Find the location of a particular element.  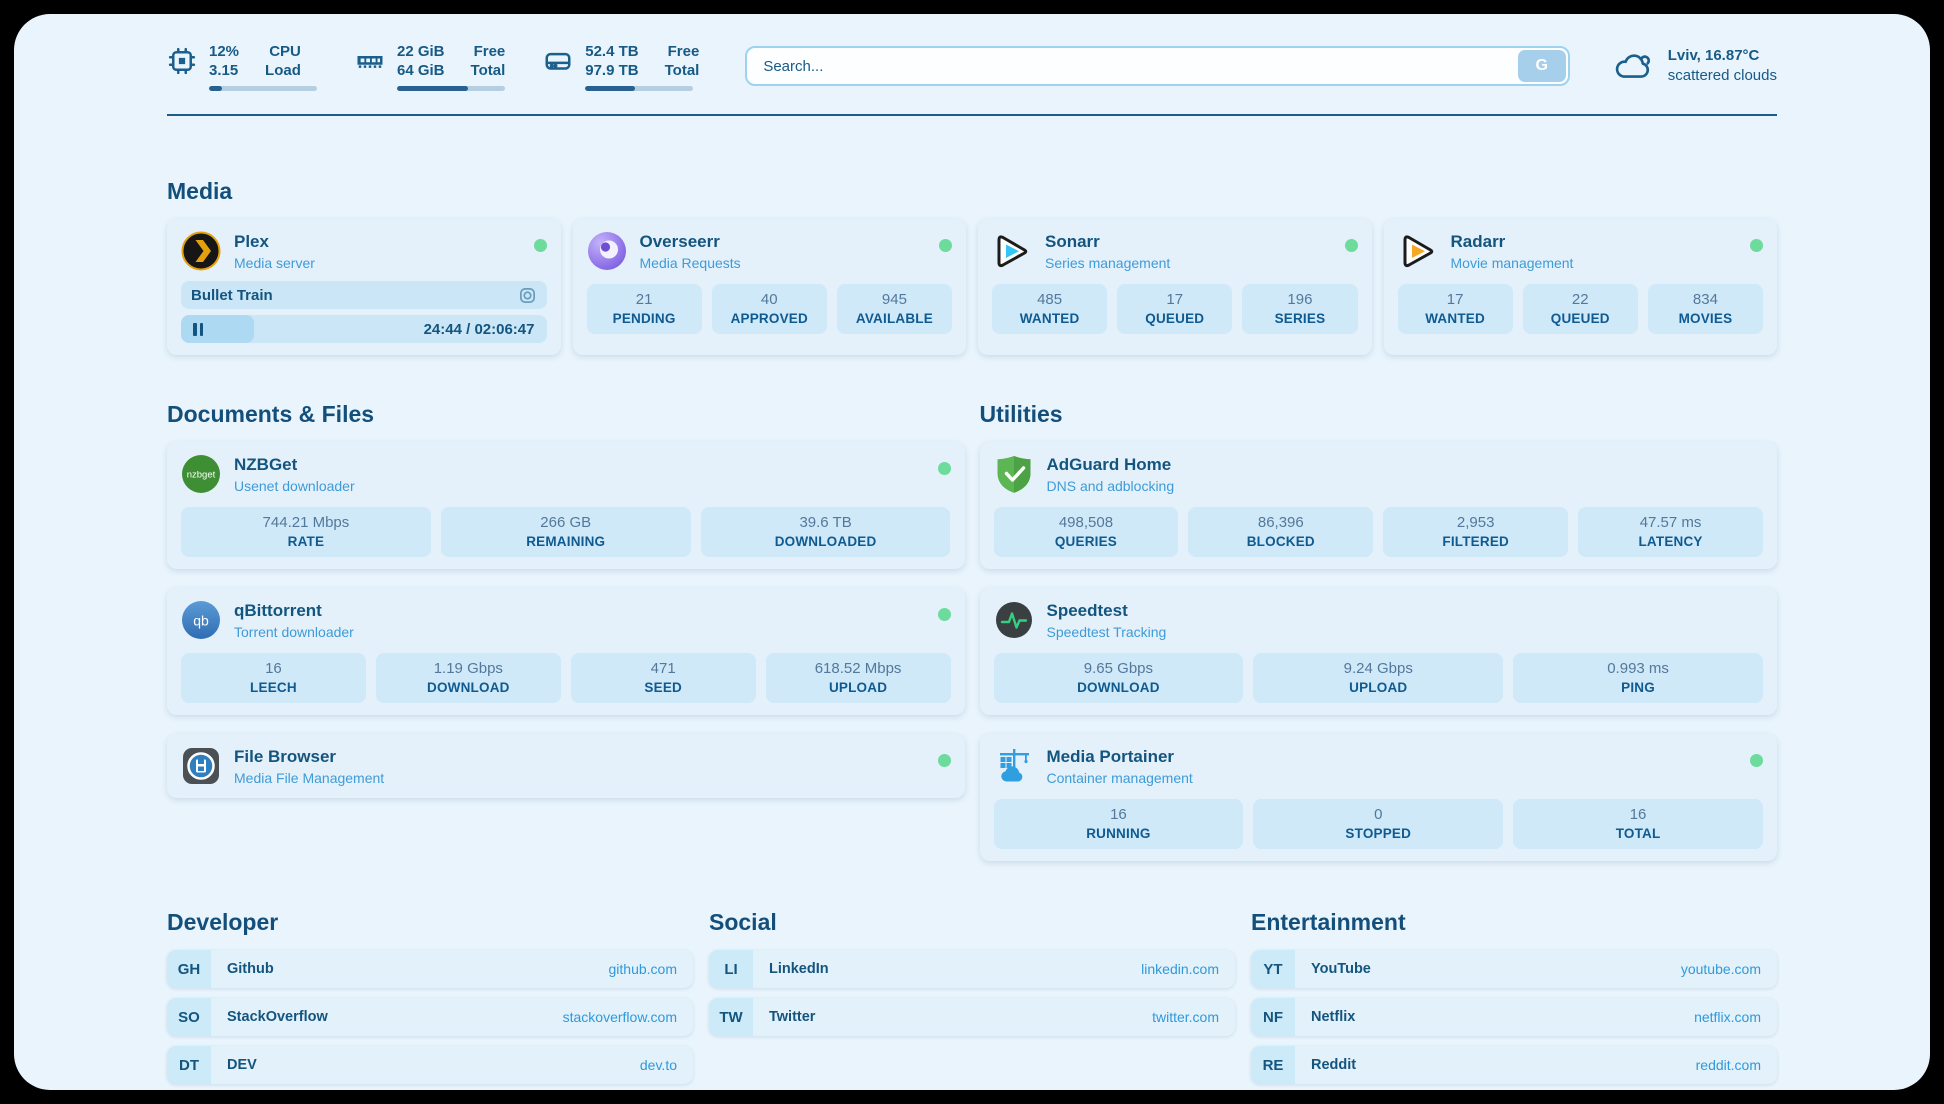

app-desc: Torrent downloader is located at coordinates (294, 632).